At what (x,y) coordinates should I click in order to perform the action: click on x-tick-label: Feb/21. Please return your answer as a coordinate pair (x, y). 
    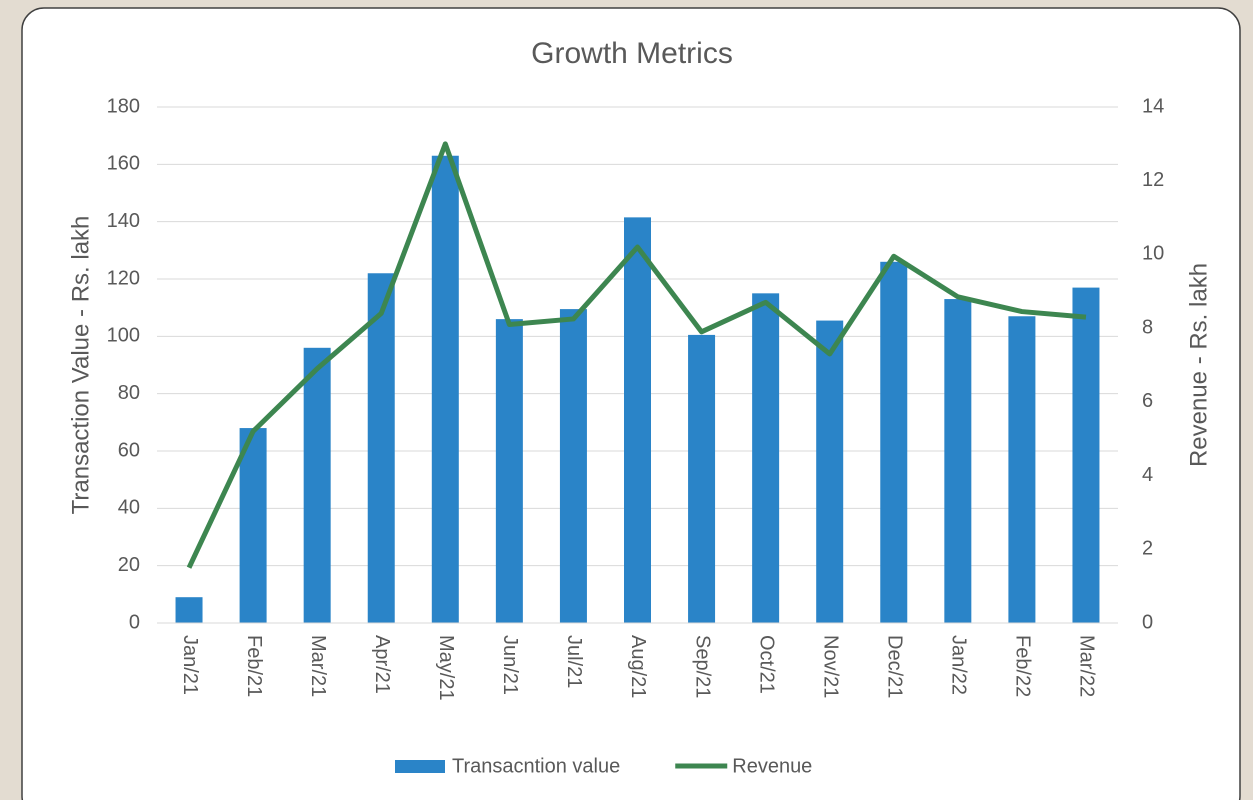
    Looking at the image, I should click on (254, 666).